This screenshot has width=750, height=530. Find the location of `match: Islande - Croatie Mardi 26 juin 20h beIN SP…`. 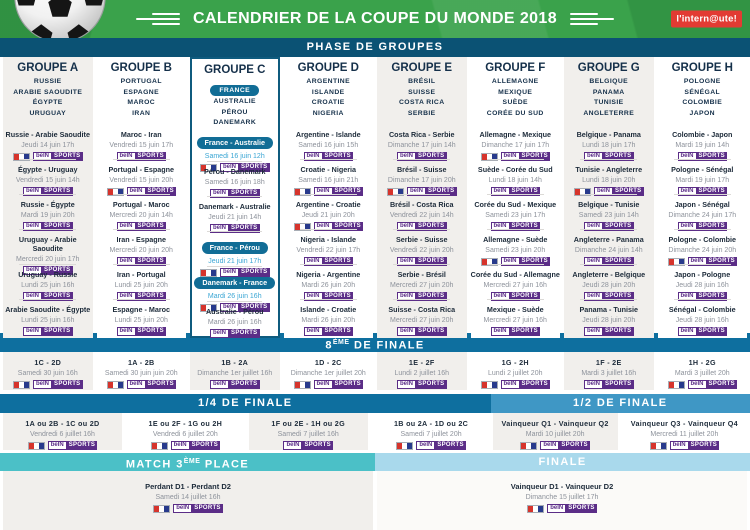

match: Islande - Croatie Mardi 26 juin 20h beIN SP… is located at coordinates (329, 317).